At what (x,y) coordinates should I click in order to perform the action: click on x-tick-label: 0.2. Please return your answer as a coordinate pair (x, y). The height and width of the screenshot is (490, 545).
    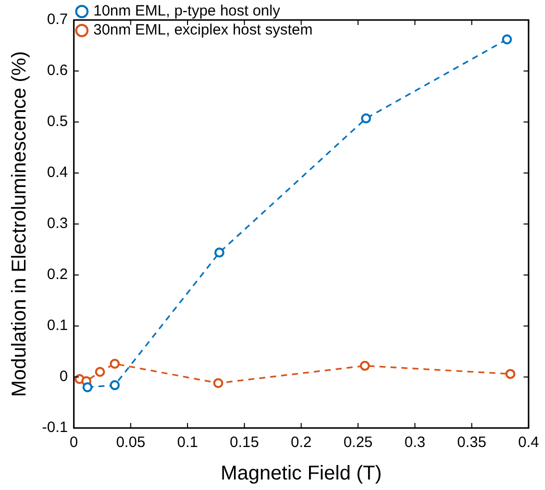
    Looking at the image, I should click on (301, 443).